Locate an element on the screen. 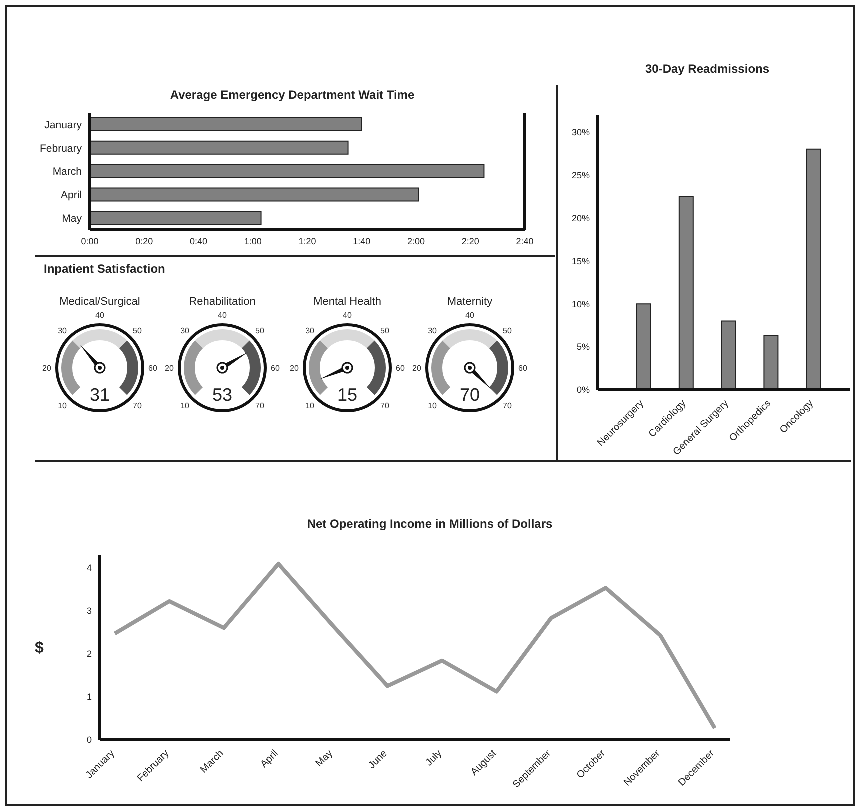 This screenshot has height=811, width=859. chart-title: Average Emergency Department Wait Time is located at coordinates (292, 95).